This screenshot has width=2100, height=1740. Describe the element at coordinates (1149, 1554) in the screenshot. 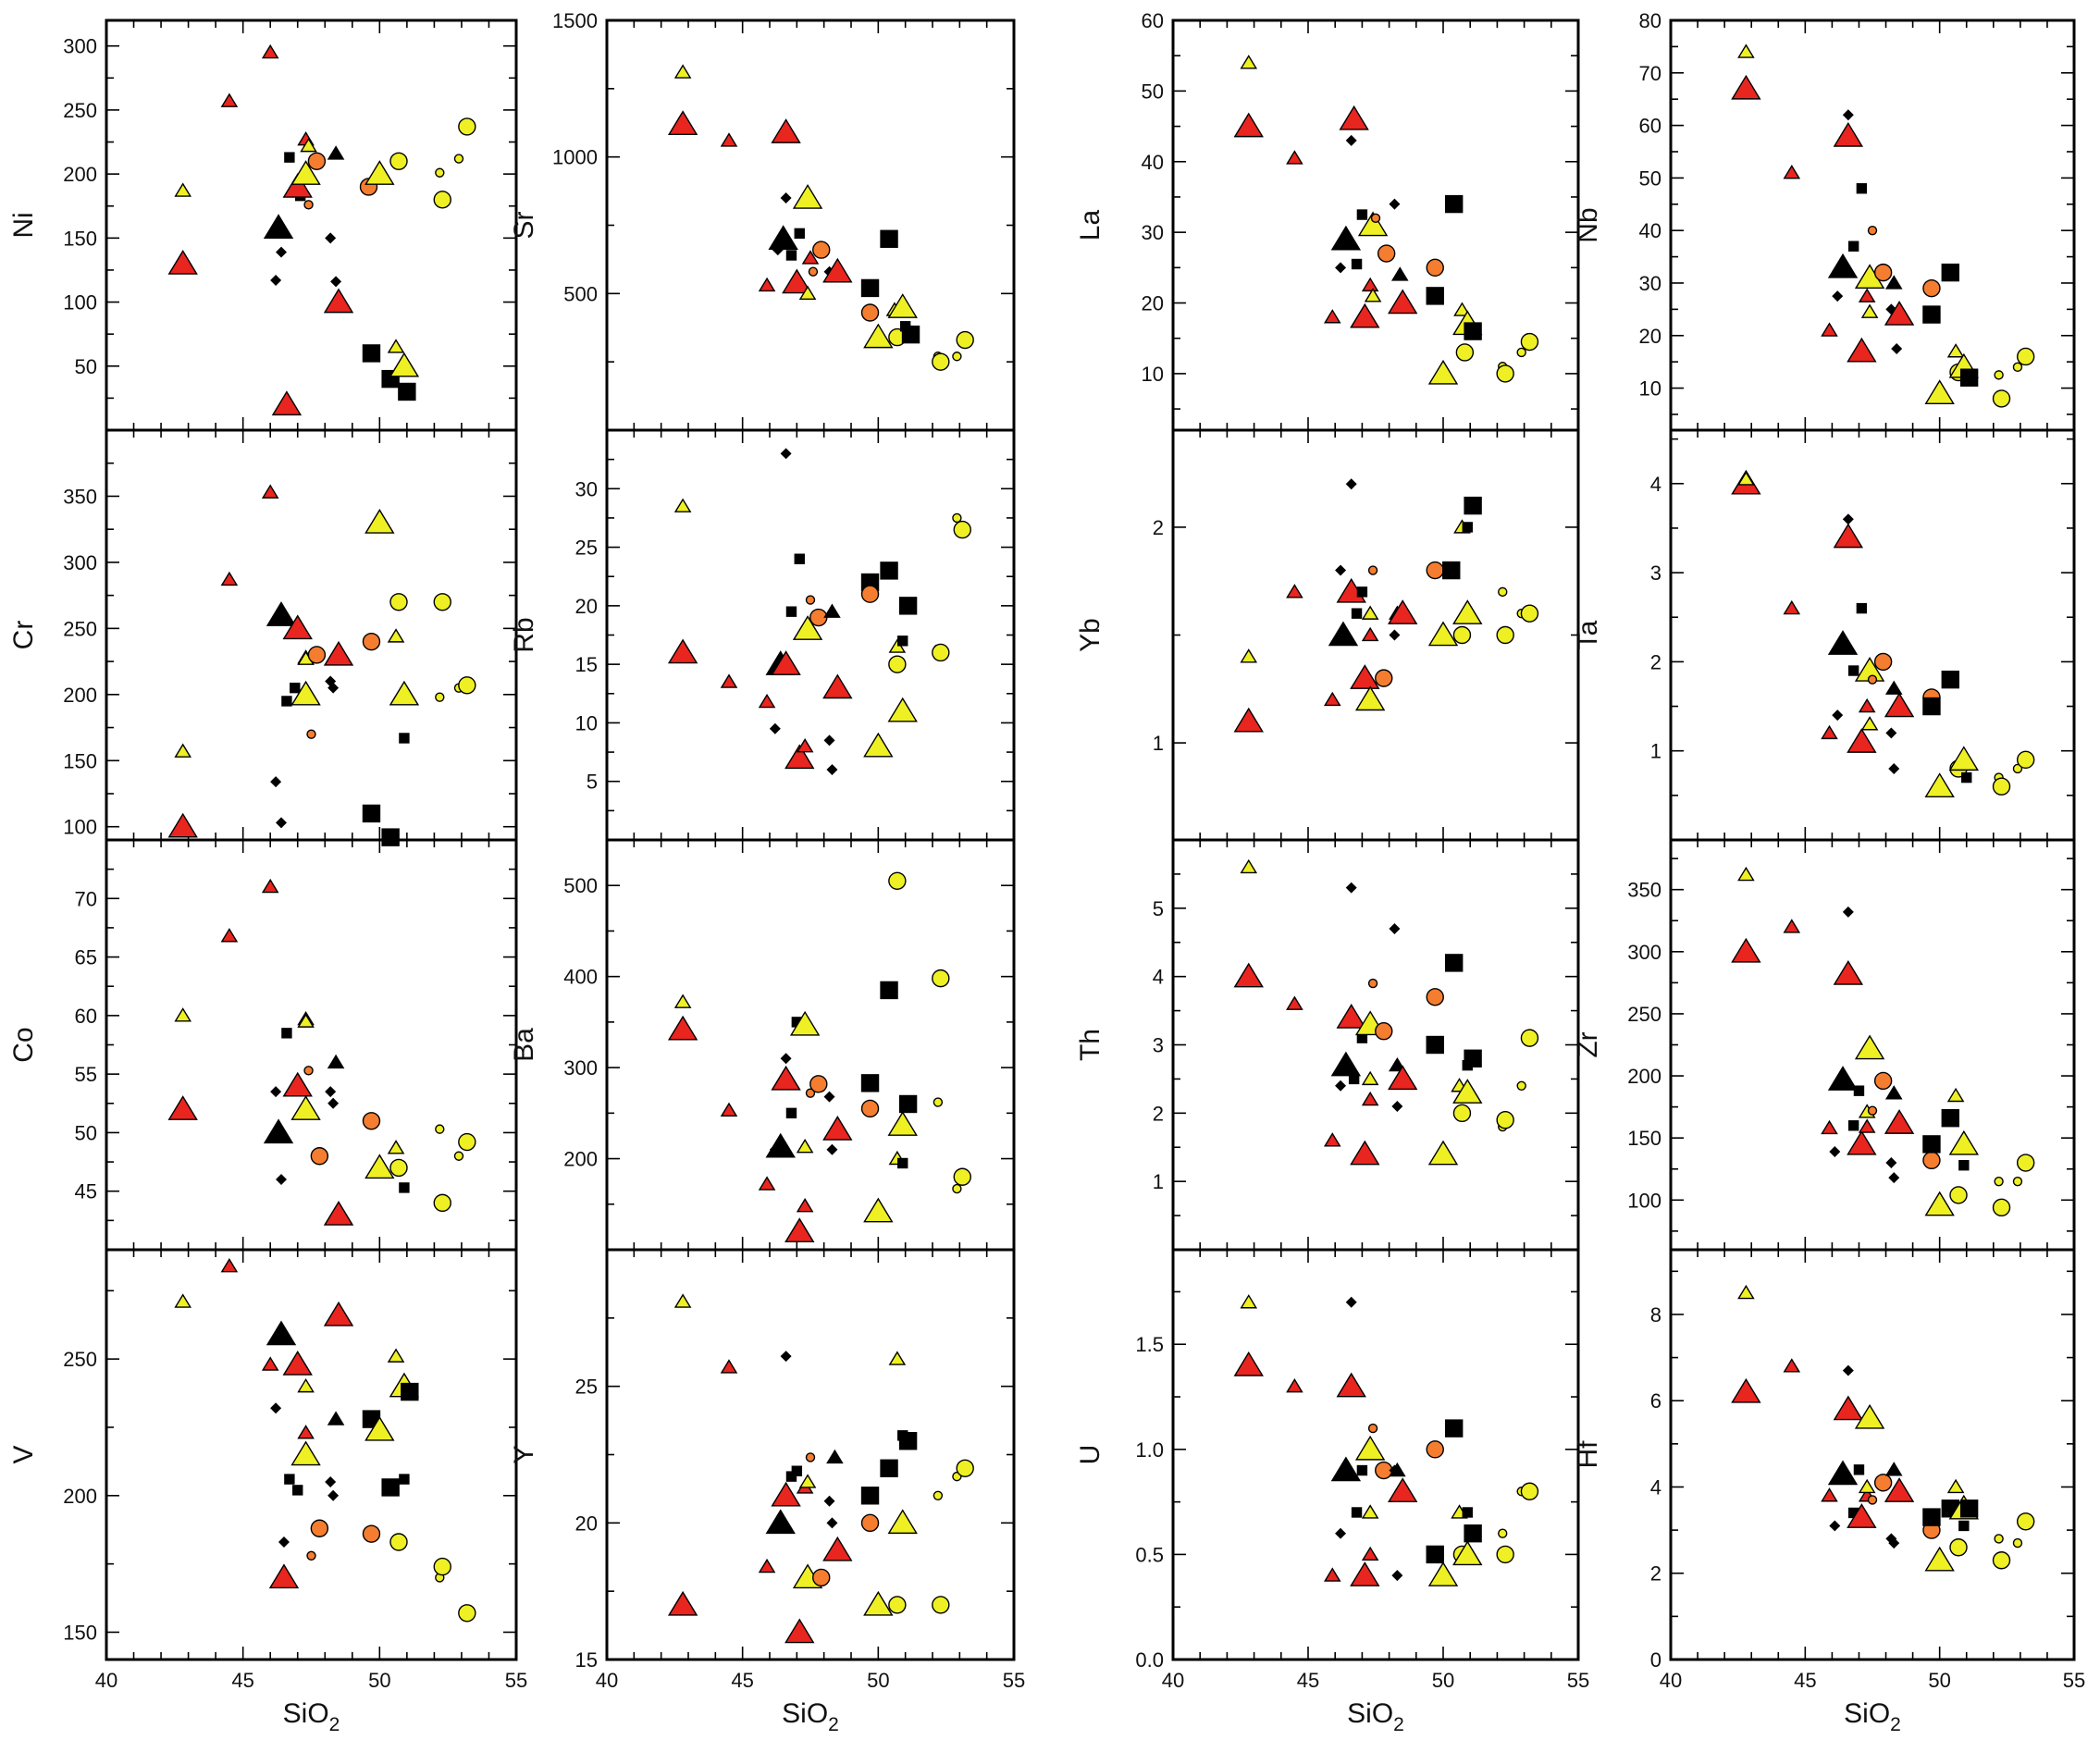

I see `y-tick-label: 0.5` at that location.